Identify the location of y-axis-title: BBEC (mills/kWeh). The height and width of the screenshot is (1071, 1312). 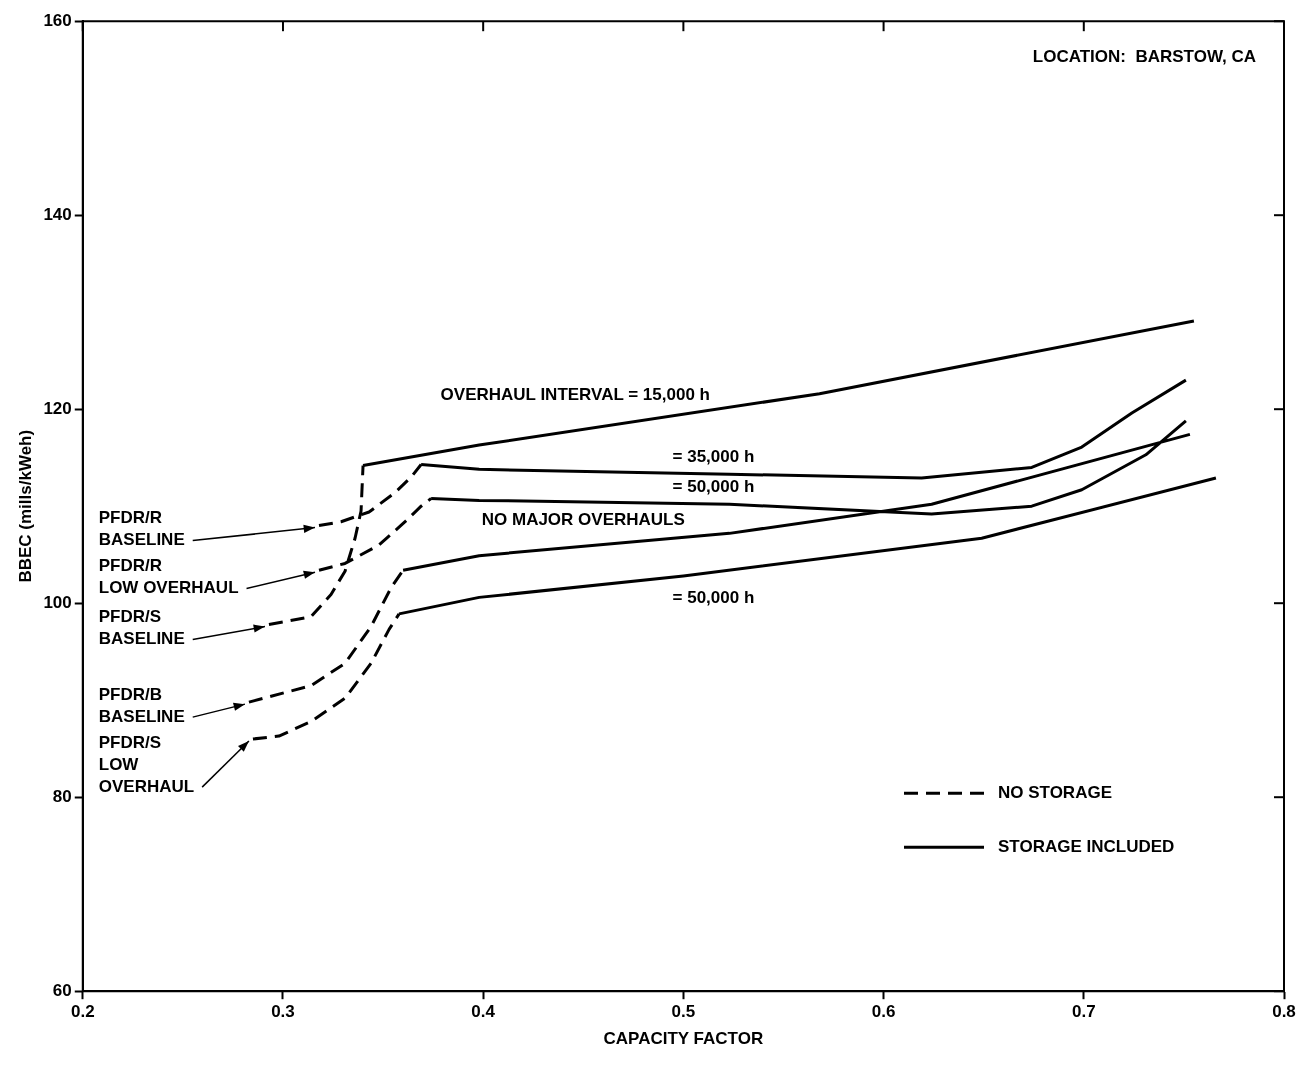
(25, 506).